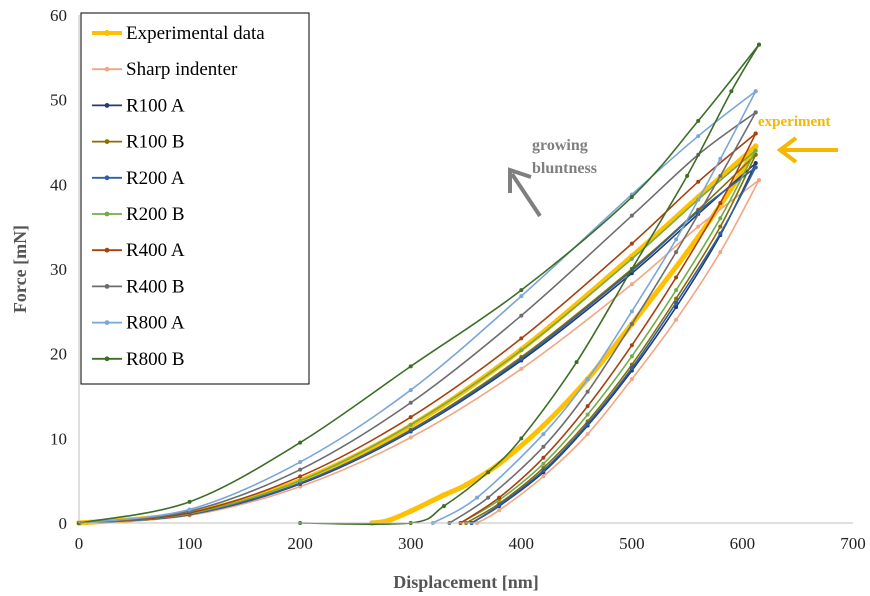  I want to click on legend-label: R100 B, so click(155, 142).